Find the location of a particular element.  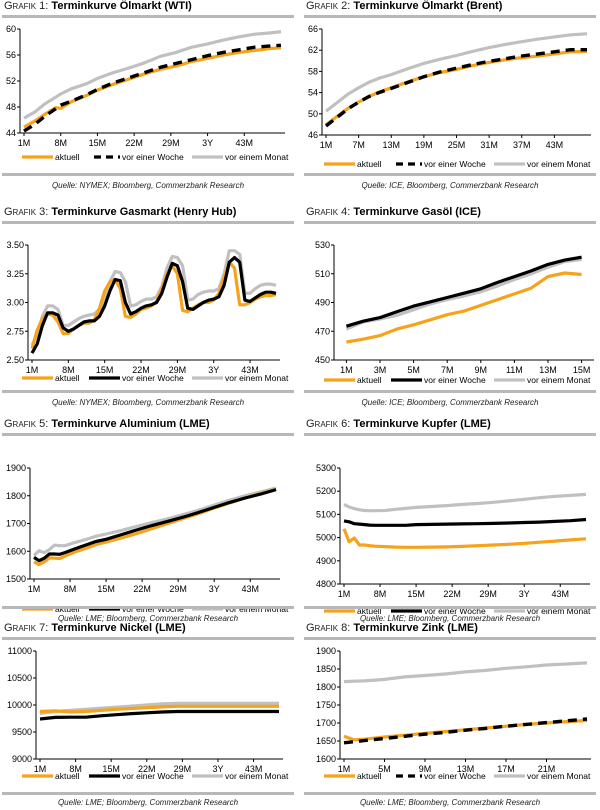

y-tick-label: 1700 is located at coordinates (16, 524).